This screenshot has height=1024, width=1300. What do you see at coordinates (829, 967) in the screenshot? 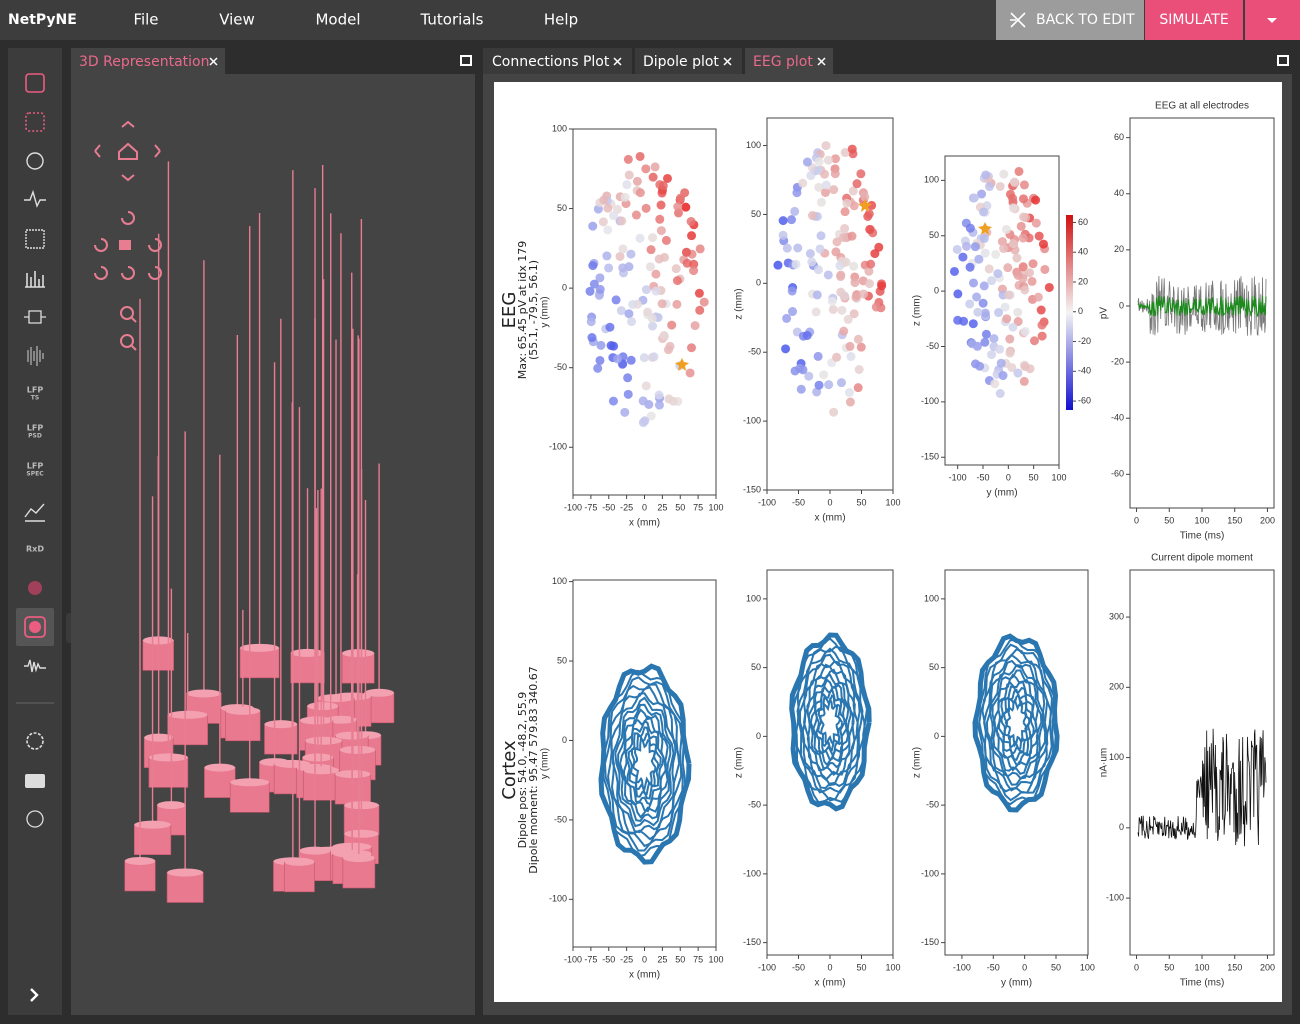
I see `x-tick-label: 0` at bounding box center [829, 967].